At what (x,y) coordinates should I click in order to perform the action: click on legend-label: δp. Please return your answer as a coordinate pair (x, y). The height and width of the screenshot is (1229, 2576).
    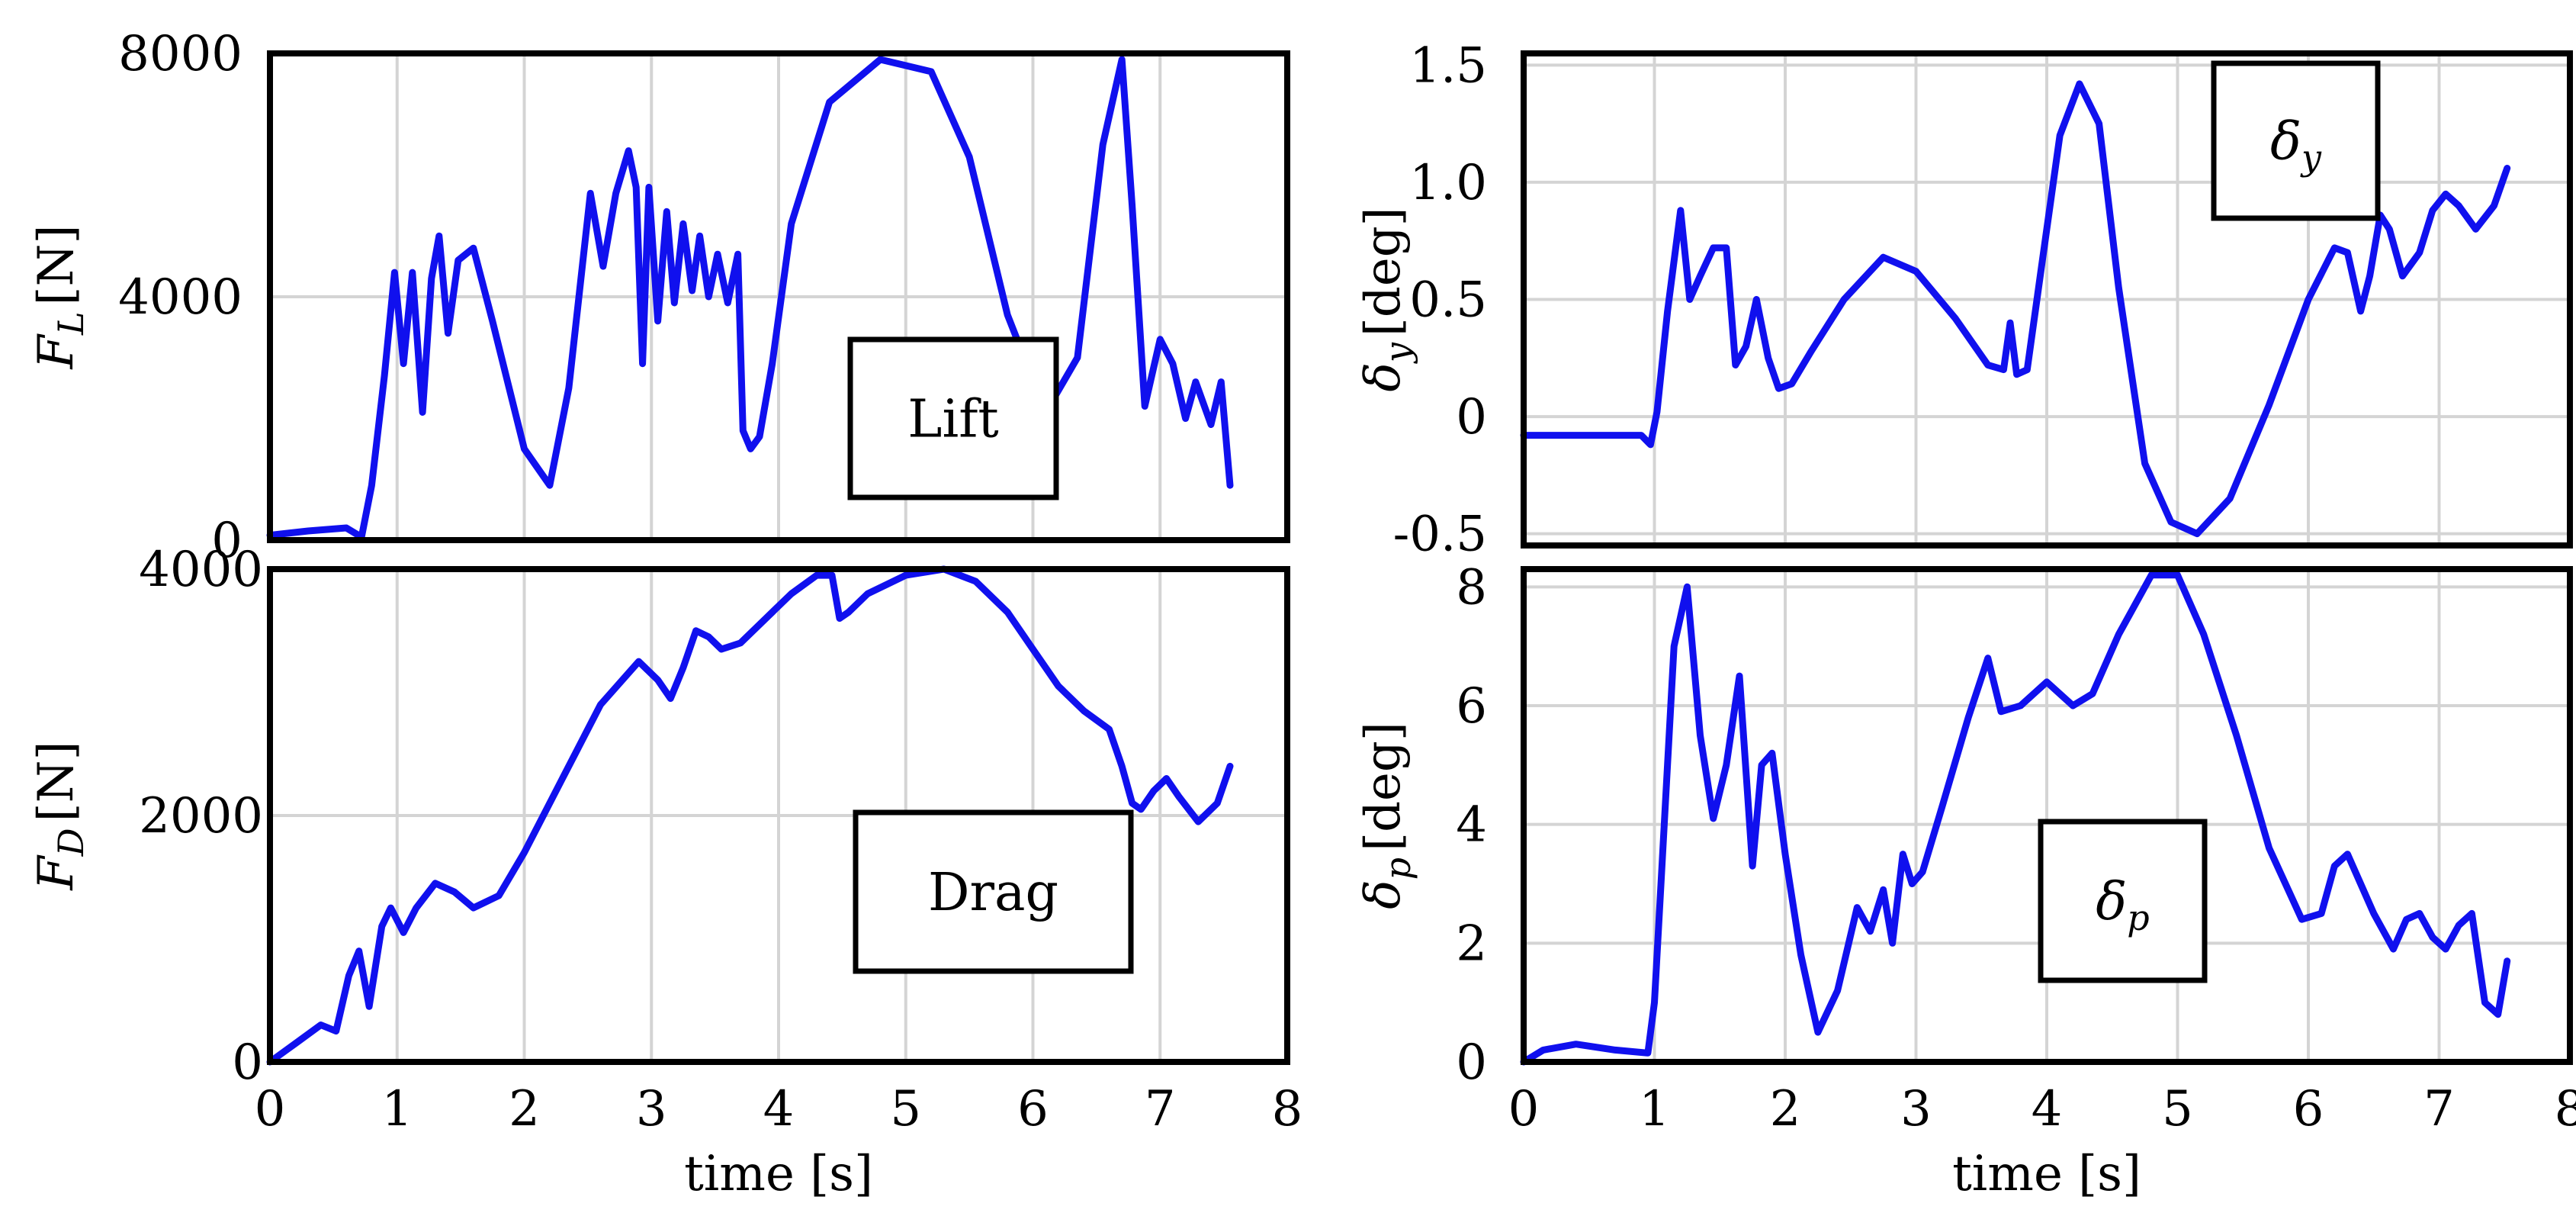
    Looking at the image, I should click on (2122, 905).